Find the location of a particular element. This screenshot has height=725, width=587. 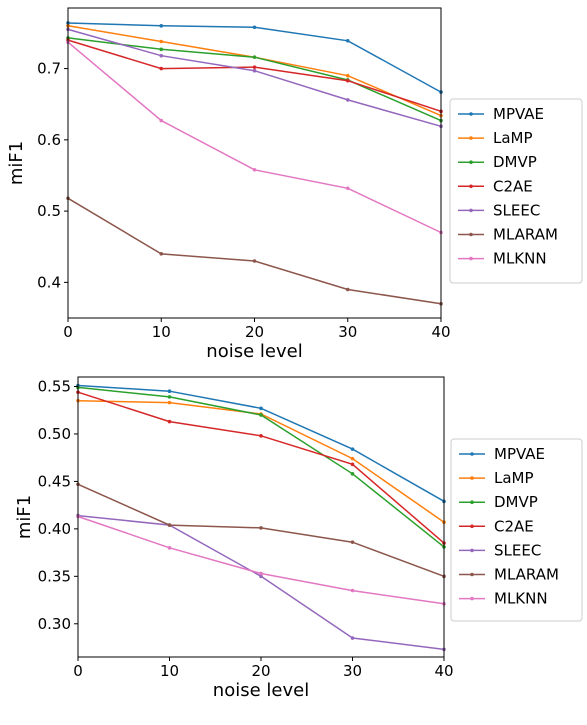

legend-label-sleec: SLEEC is located at coordinates (517, 550).